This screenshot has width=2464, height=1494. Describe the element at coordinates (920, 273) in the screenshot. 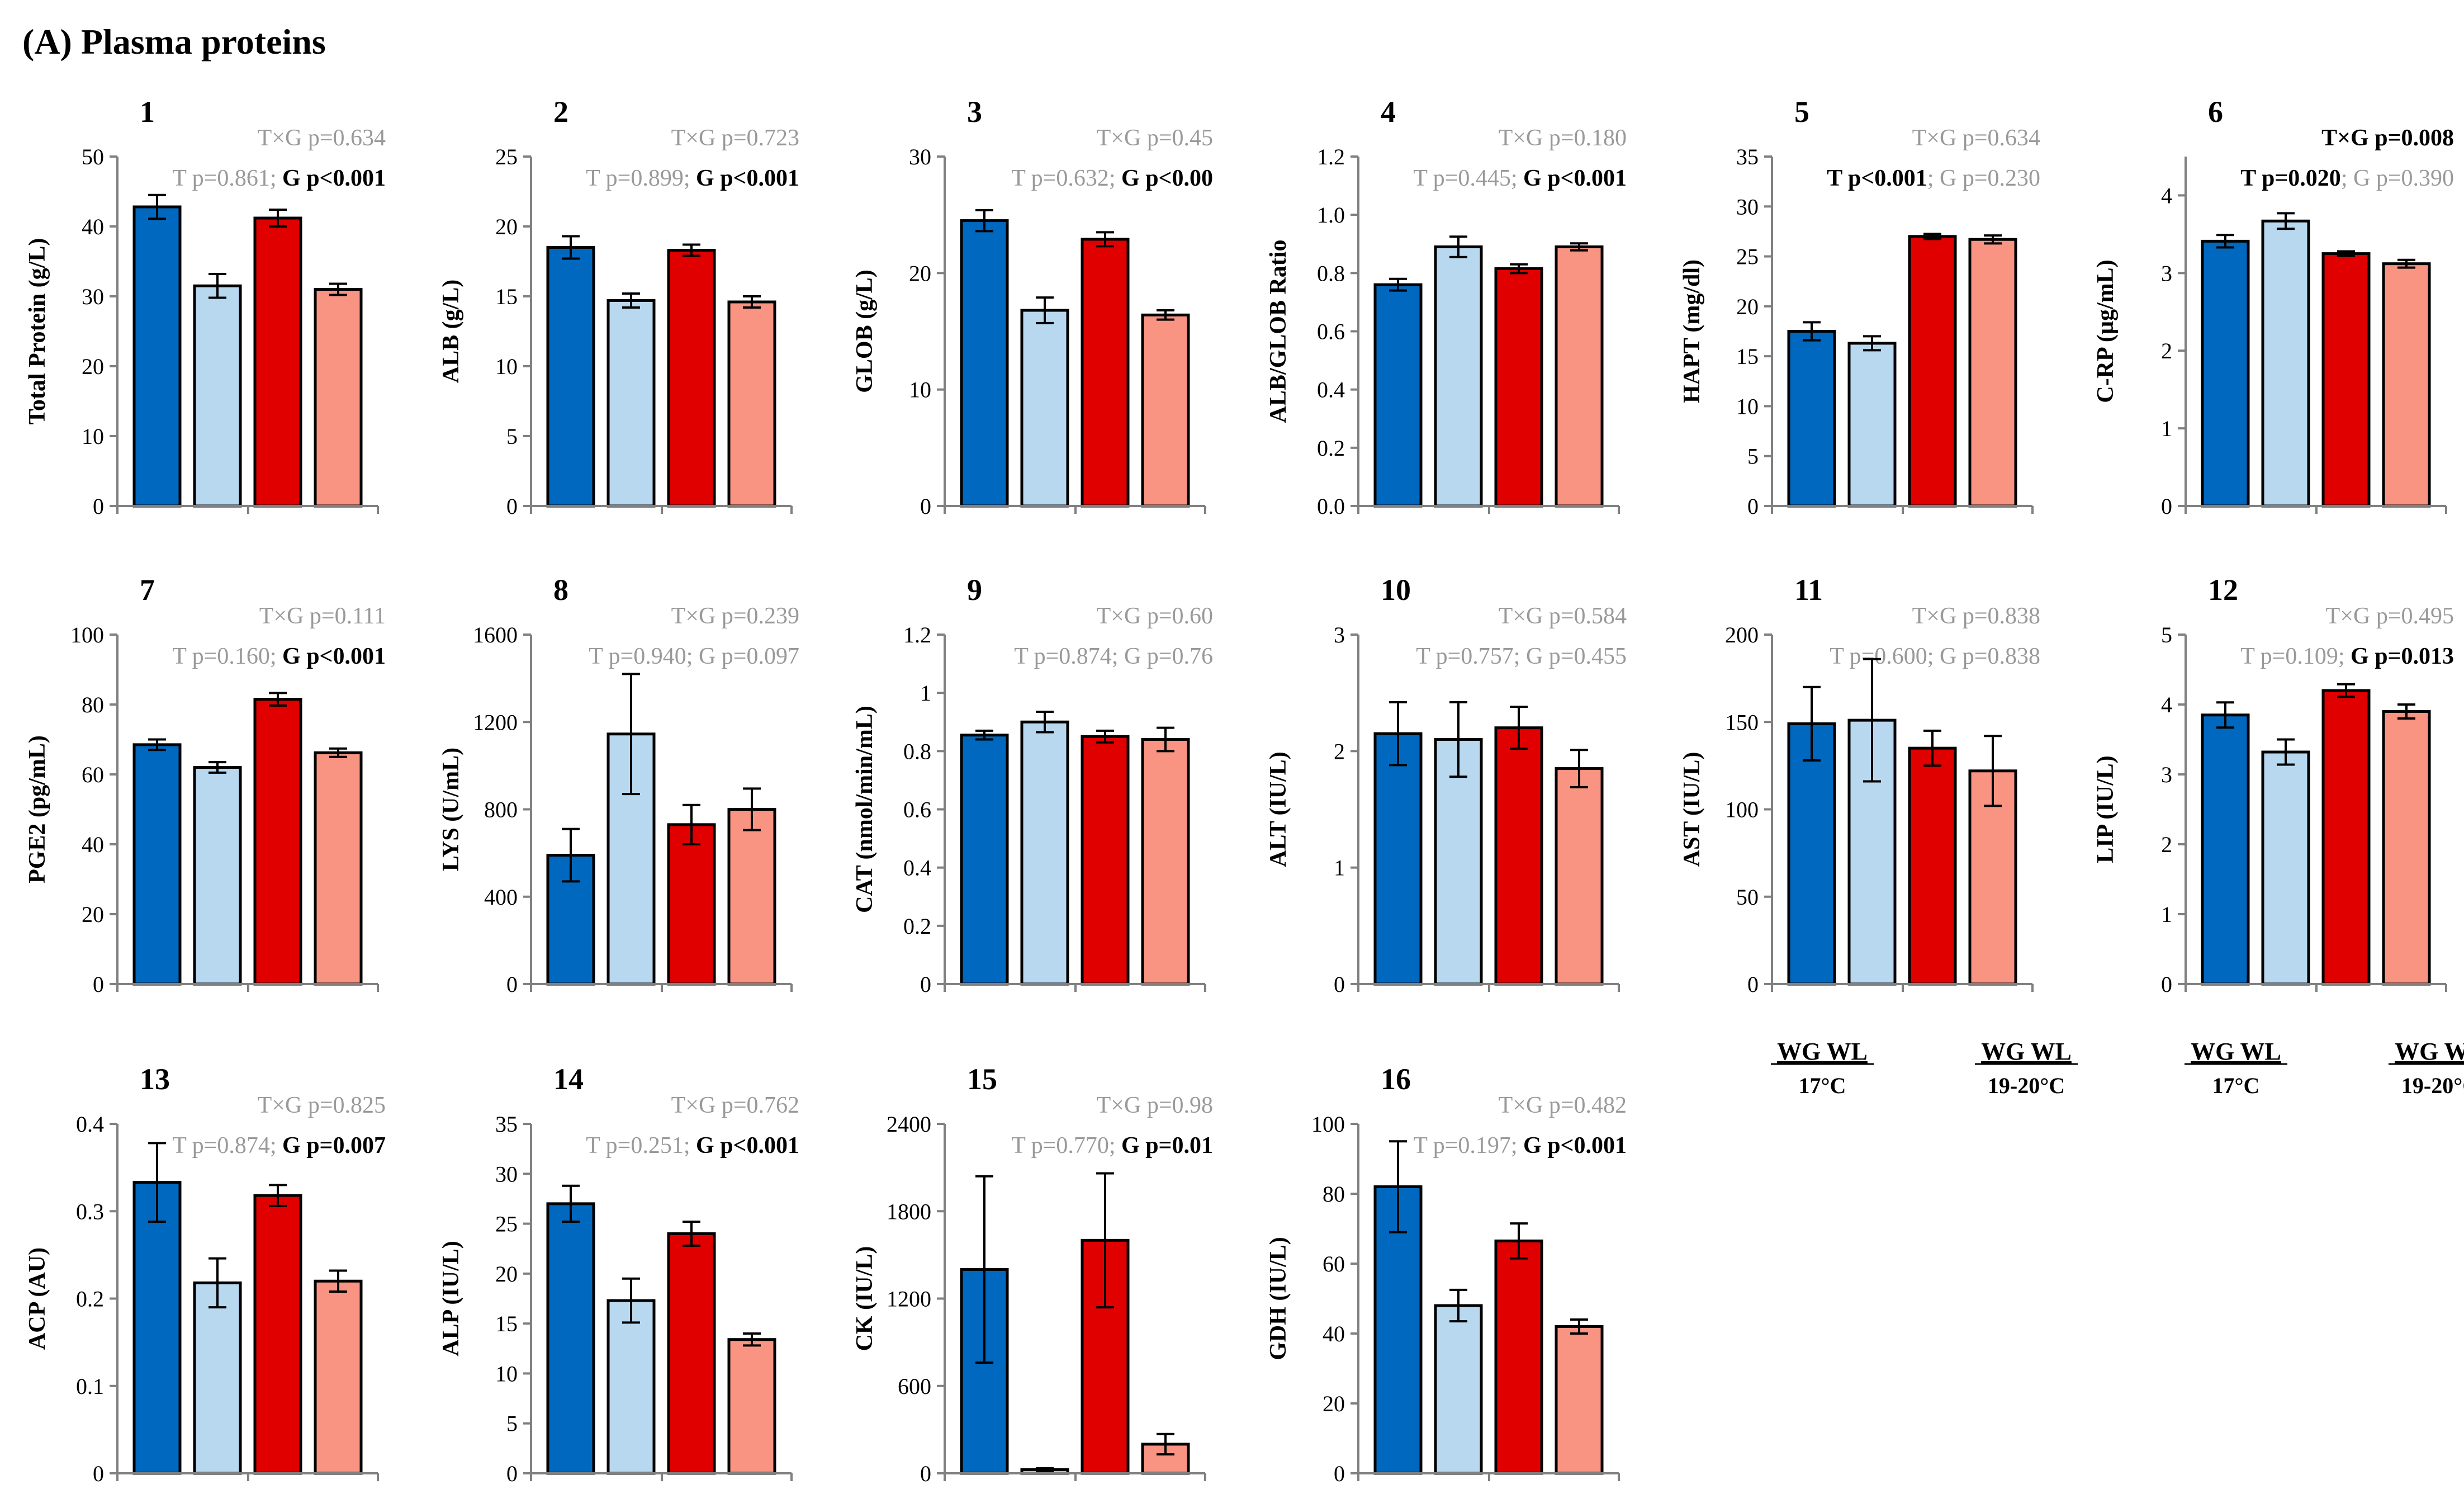

I see `panel-3-ytick-label-2: 20` at that location.